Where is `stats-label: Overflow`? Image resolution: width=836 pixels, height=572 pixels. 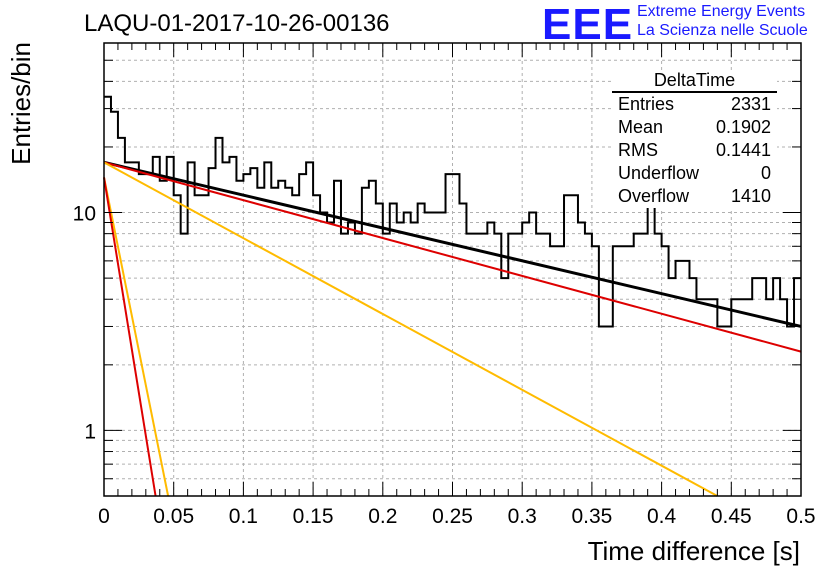
stats-label: Overflow is located at coordinates (654, 196).